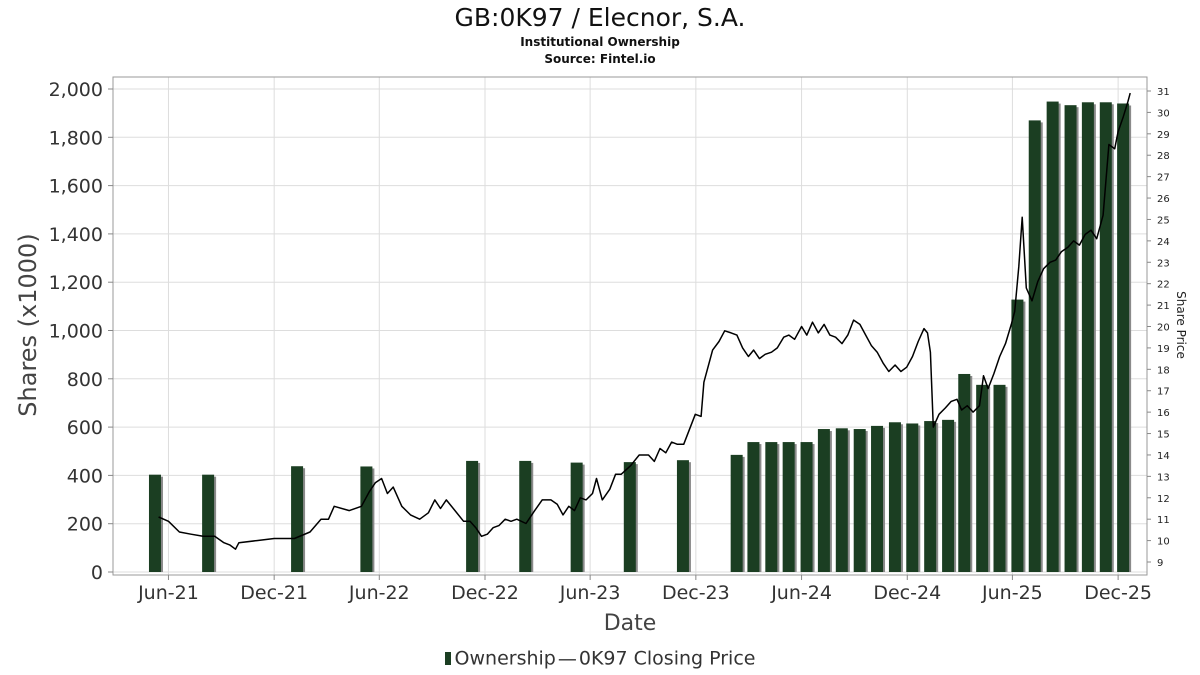 Image resolution: width=1200 pixels, height=675 pixels. Describe the element at coordinates (1163, 92) in the screenshot. I see `y2-tick-label: 31` at that location.